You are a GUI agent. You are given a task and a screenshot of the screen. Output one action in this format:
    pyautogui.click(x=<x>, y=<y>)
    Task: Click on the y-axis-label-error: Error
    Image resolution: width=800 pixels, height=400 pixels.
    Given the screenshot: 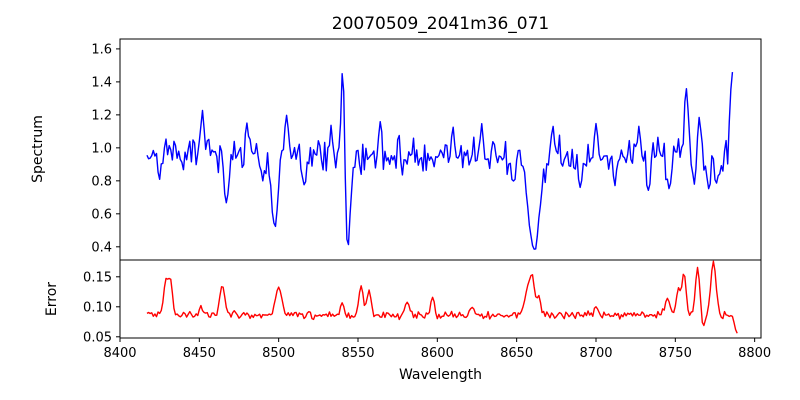 What is the action you would take?
    pyautogui.click(x=52, y=299)
    